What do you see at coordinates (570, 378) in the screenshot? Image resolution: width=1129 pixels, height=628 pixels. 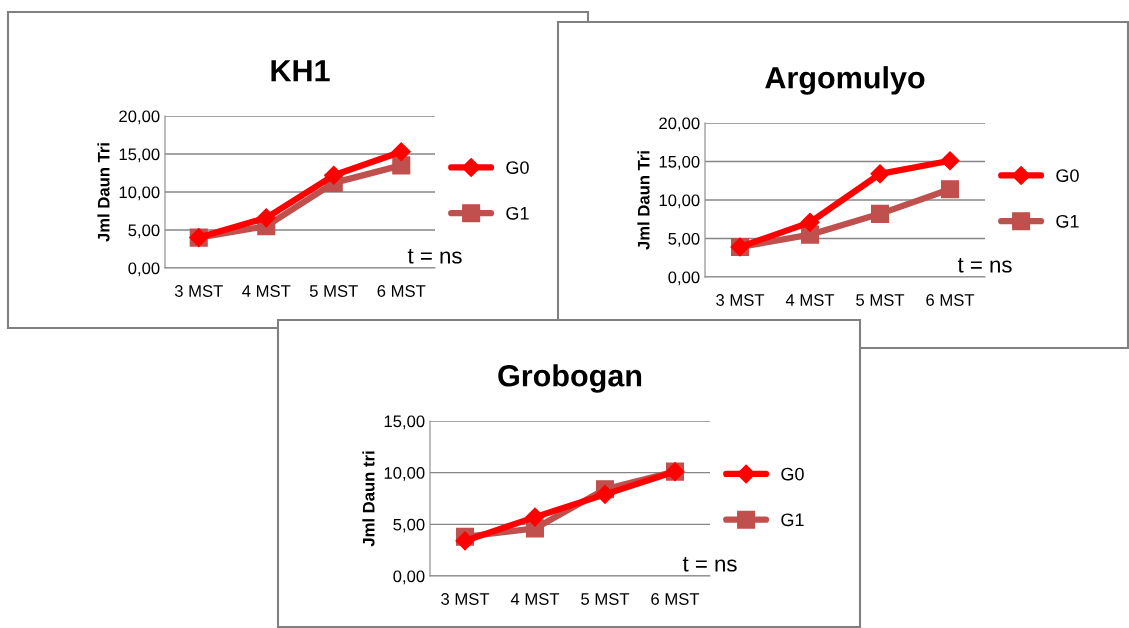 I see `chart-title: Grobogan` at bounding box center [570, 378].